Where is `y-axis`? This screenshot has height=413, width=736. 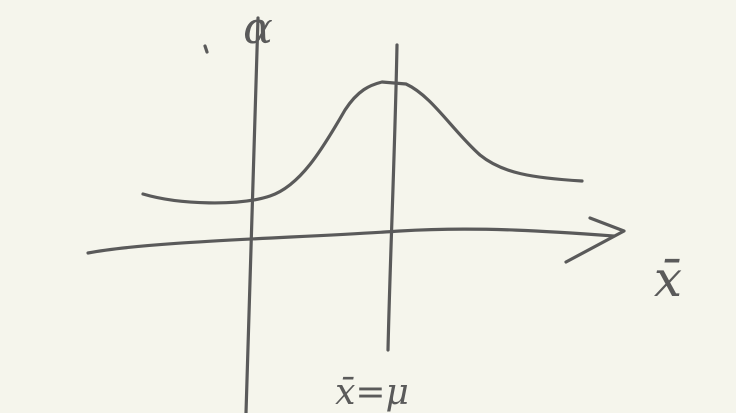 y-axis is located at coordinates (252, 214).